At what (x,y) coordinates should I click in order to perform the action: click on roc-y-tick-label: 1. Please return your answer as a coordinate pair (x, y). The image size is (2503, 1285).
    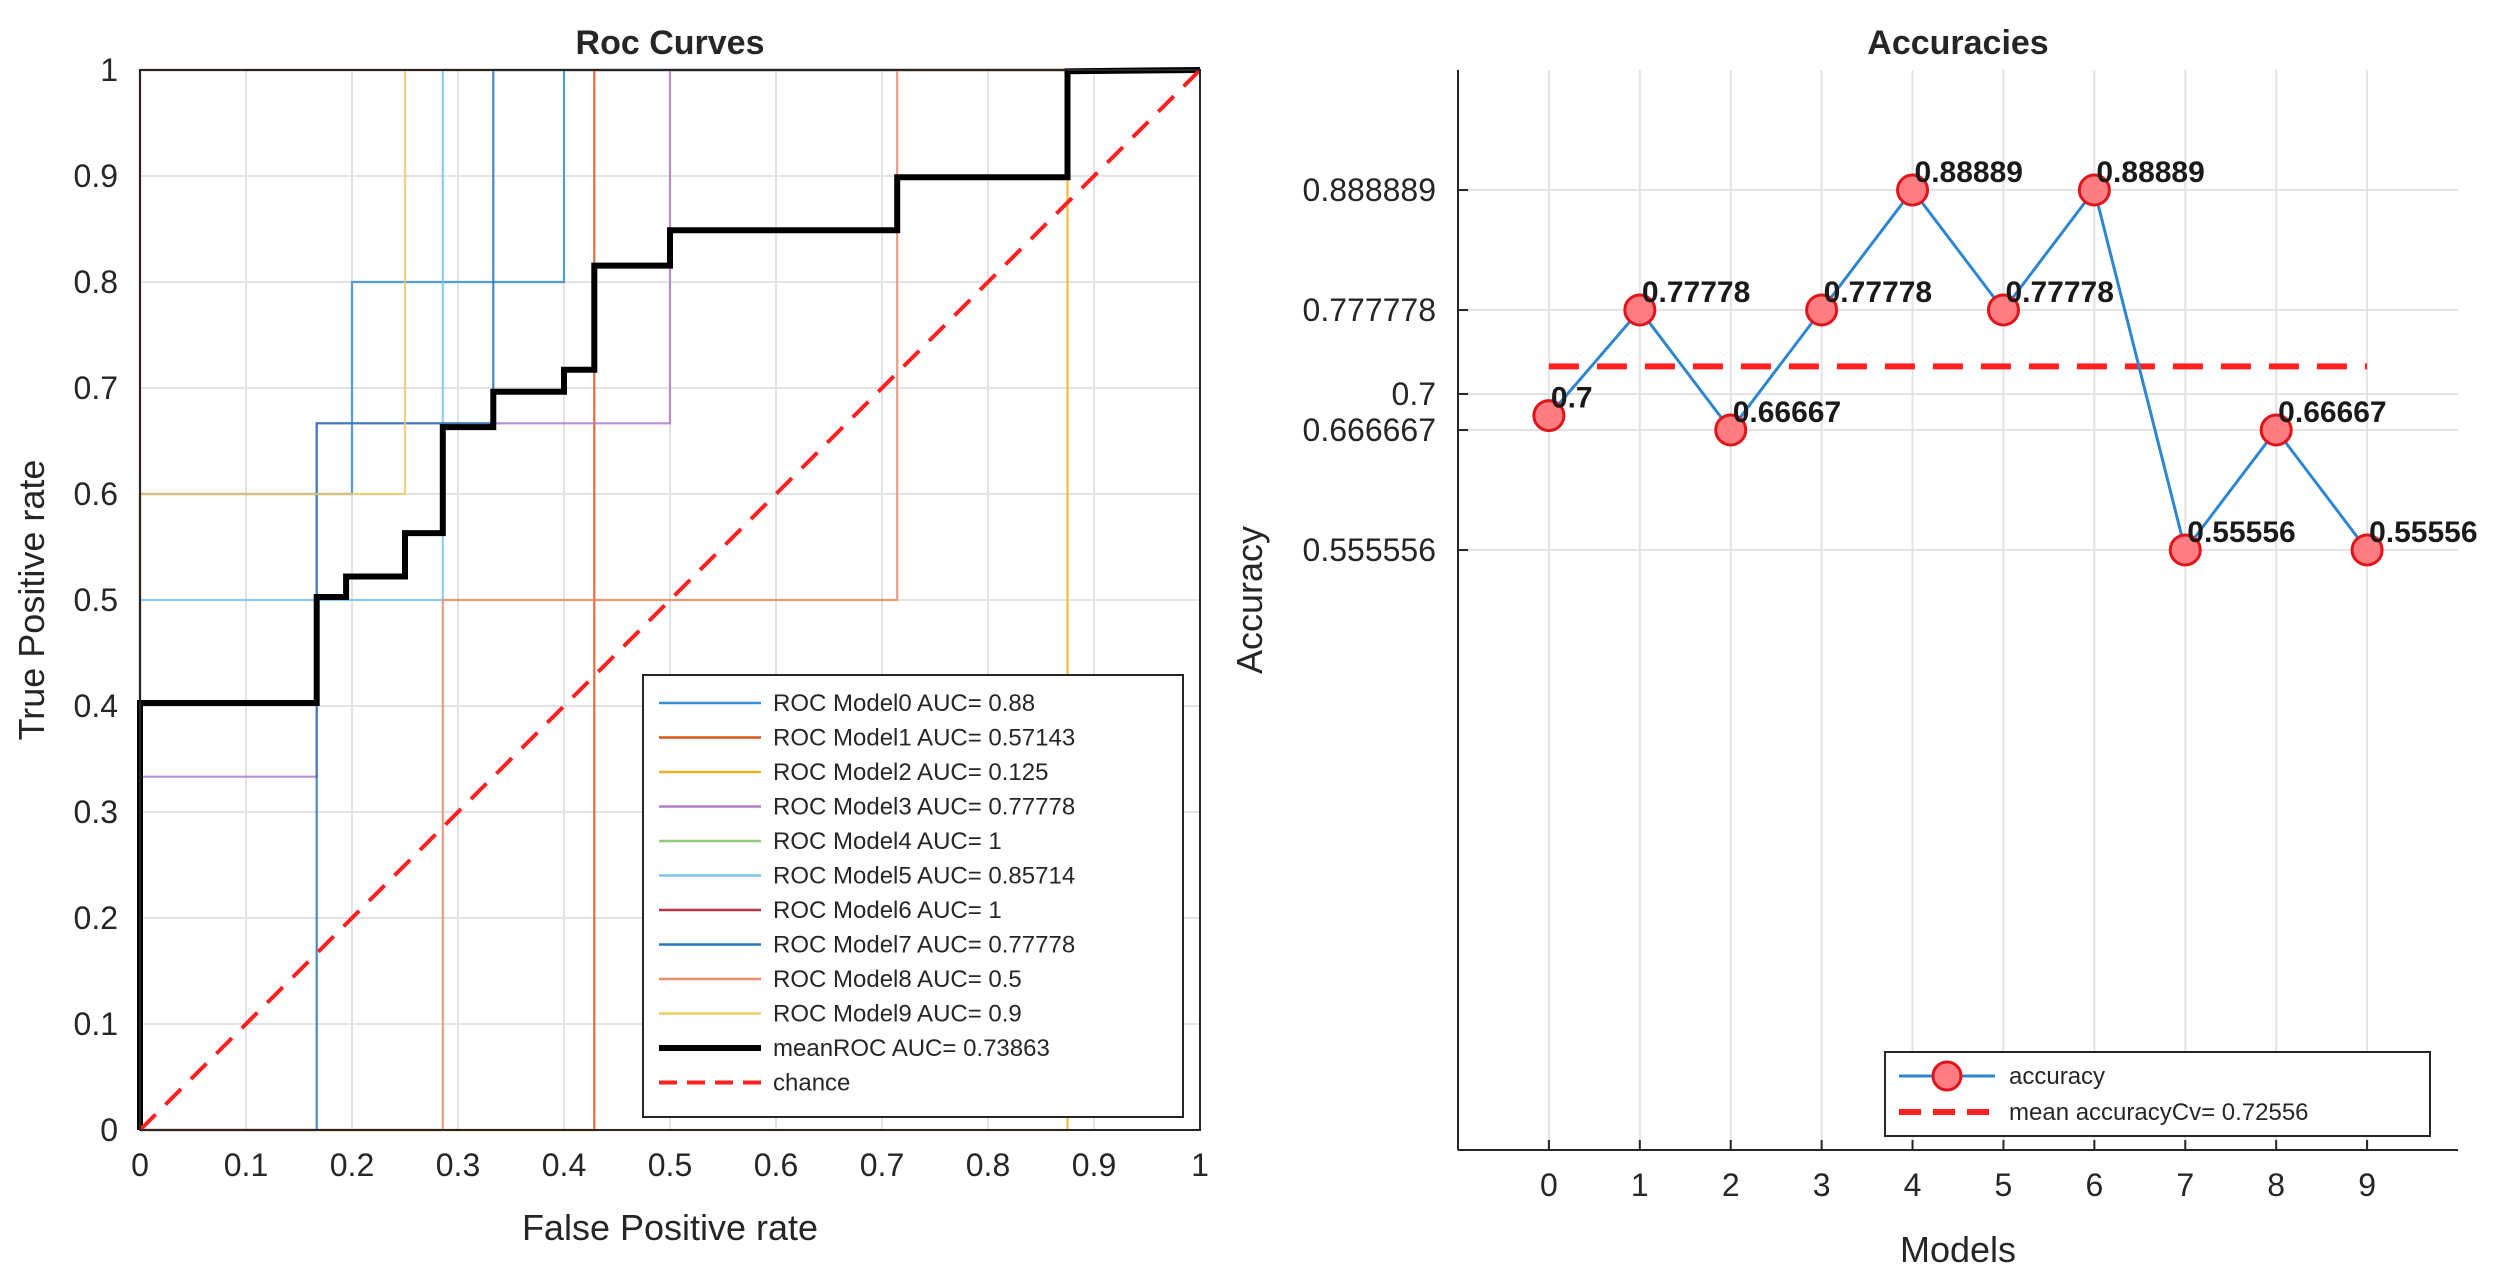
    Looking at the image, I should click on (109, 70).